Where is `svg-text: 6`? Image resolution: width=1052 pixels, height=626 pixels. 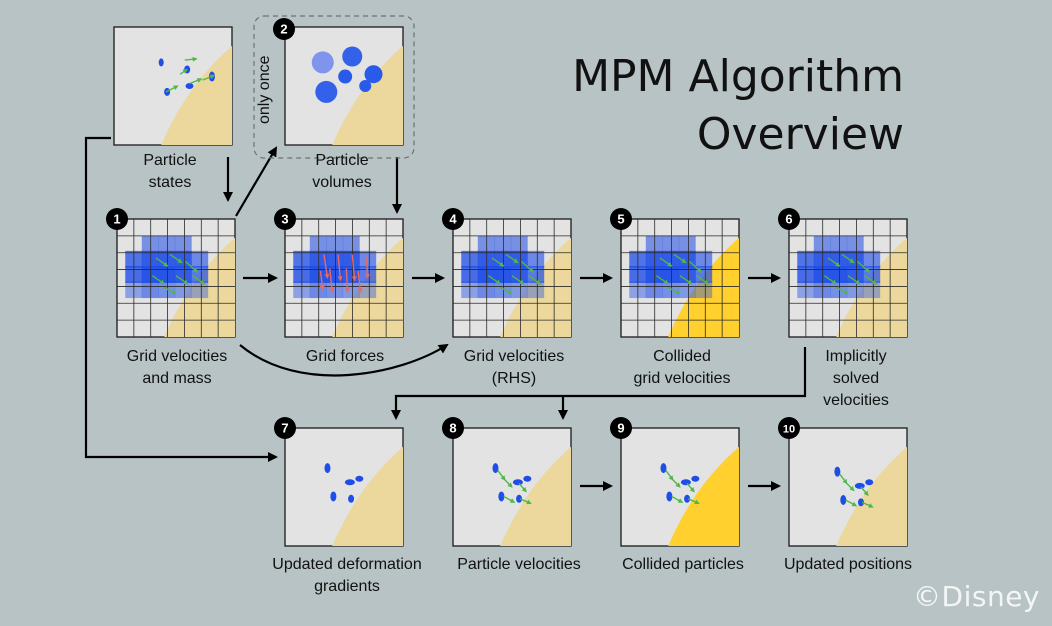 svg-text: 6 is located at coordinates (788, 219).